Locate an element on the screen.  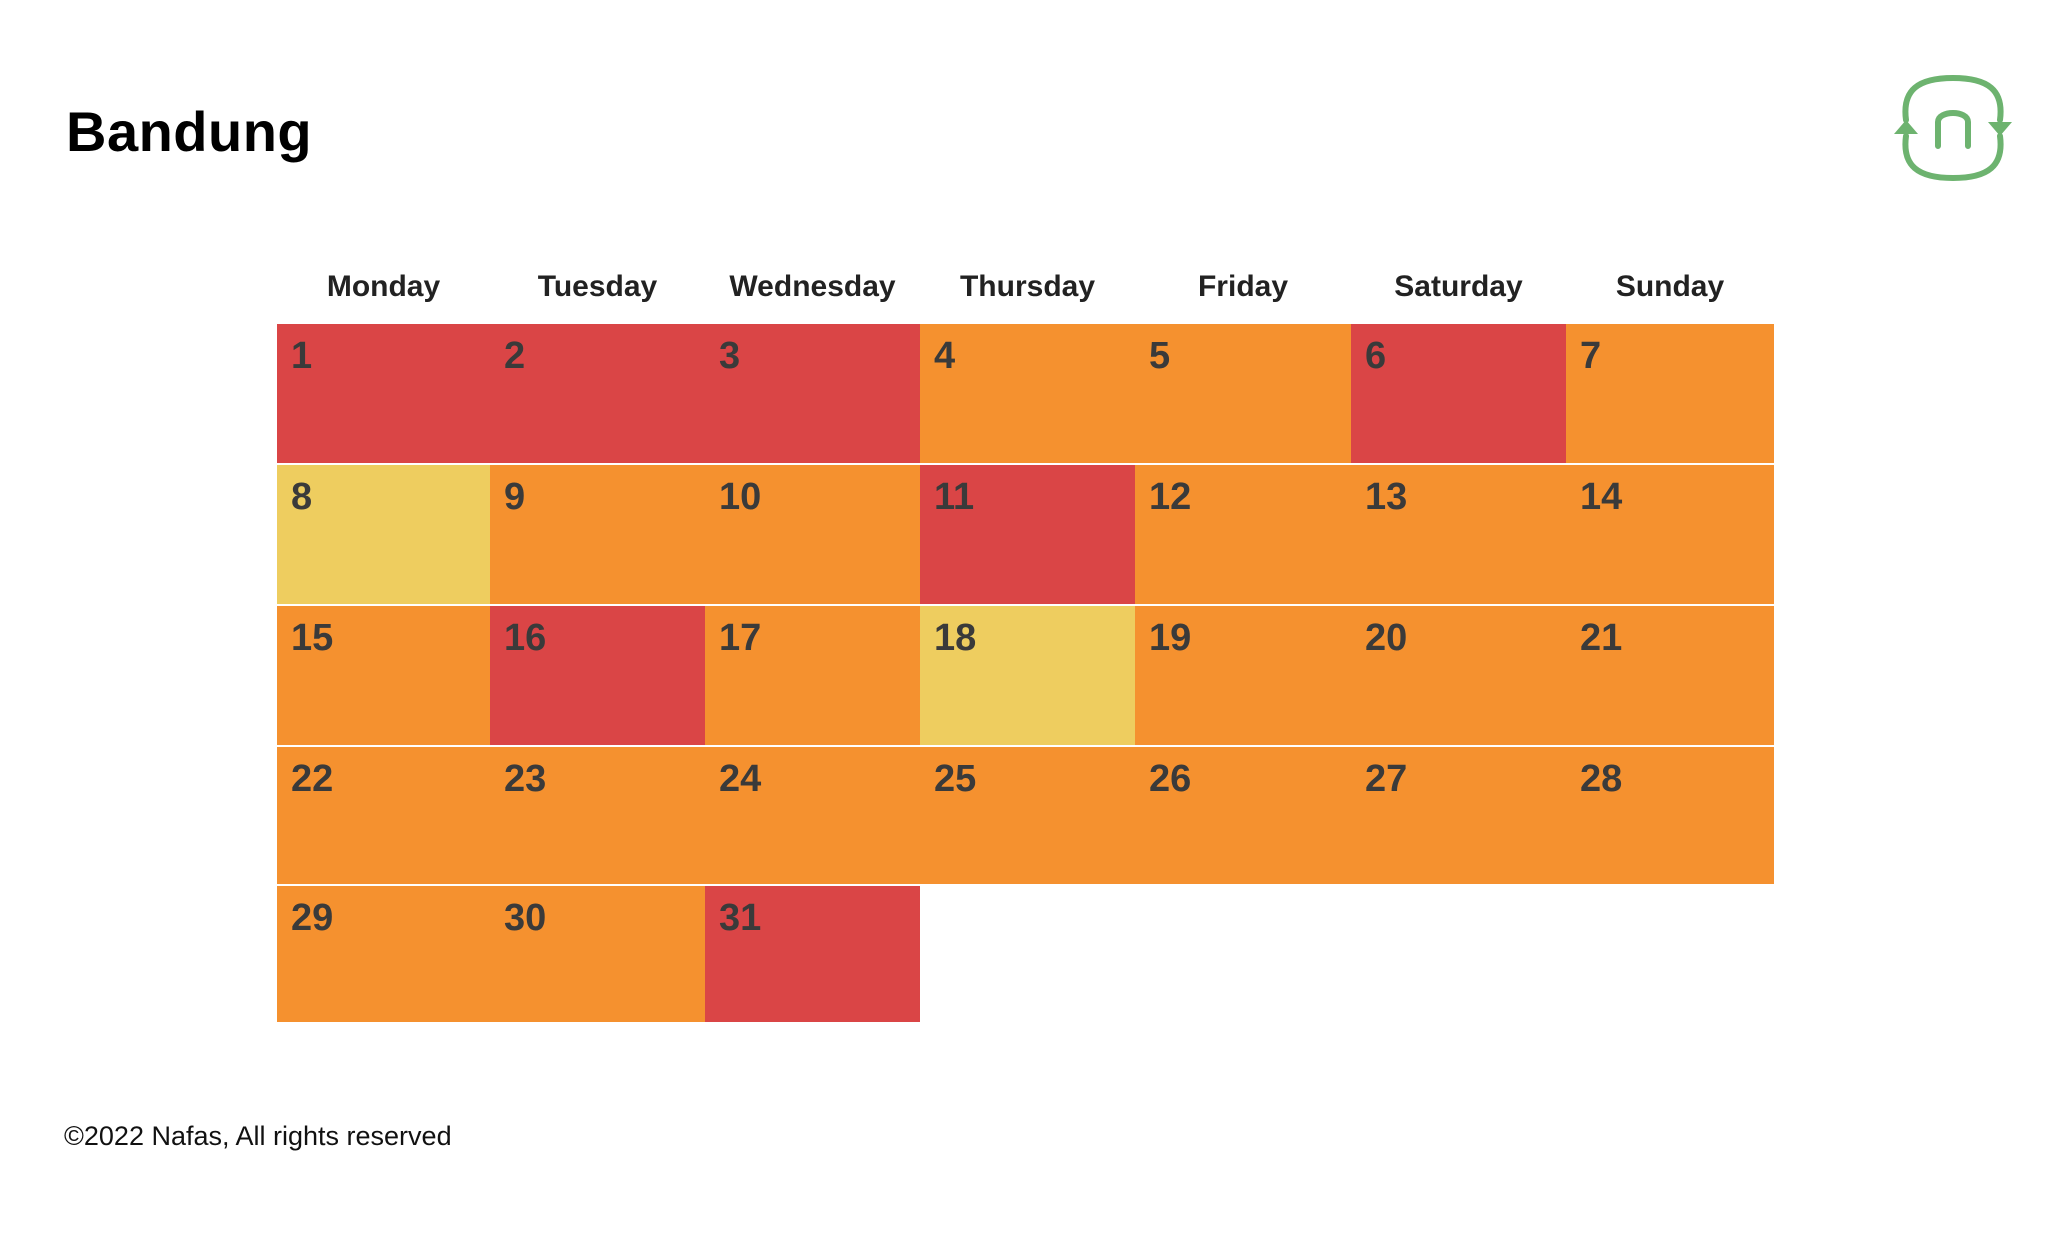
day-cell-1: 1 is located at coordinates (383, 393).